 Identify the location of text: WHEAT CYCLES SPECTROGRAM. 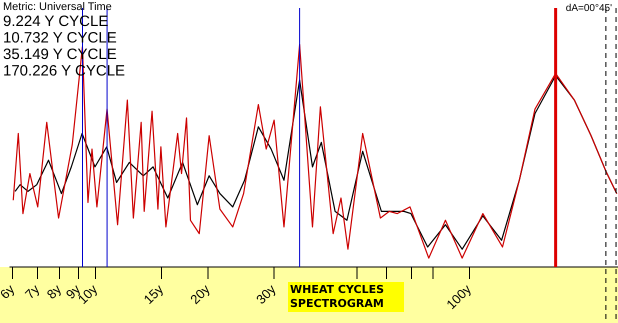
(346, 297).